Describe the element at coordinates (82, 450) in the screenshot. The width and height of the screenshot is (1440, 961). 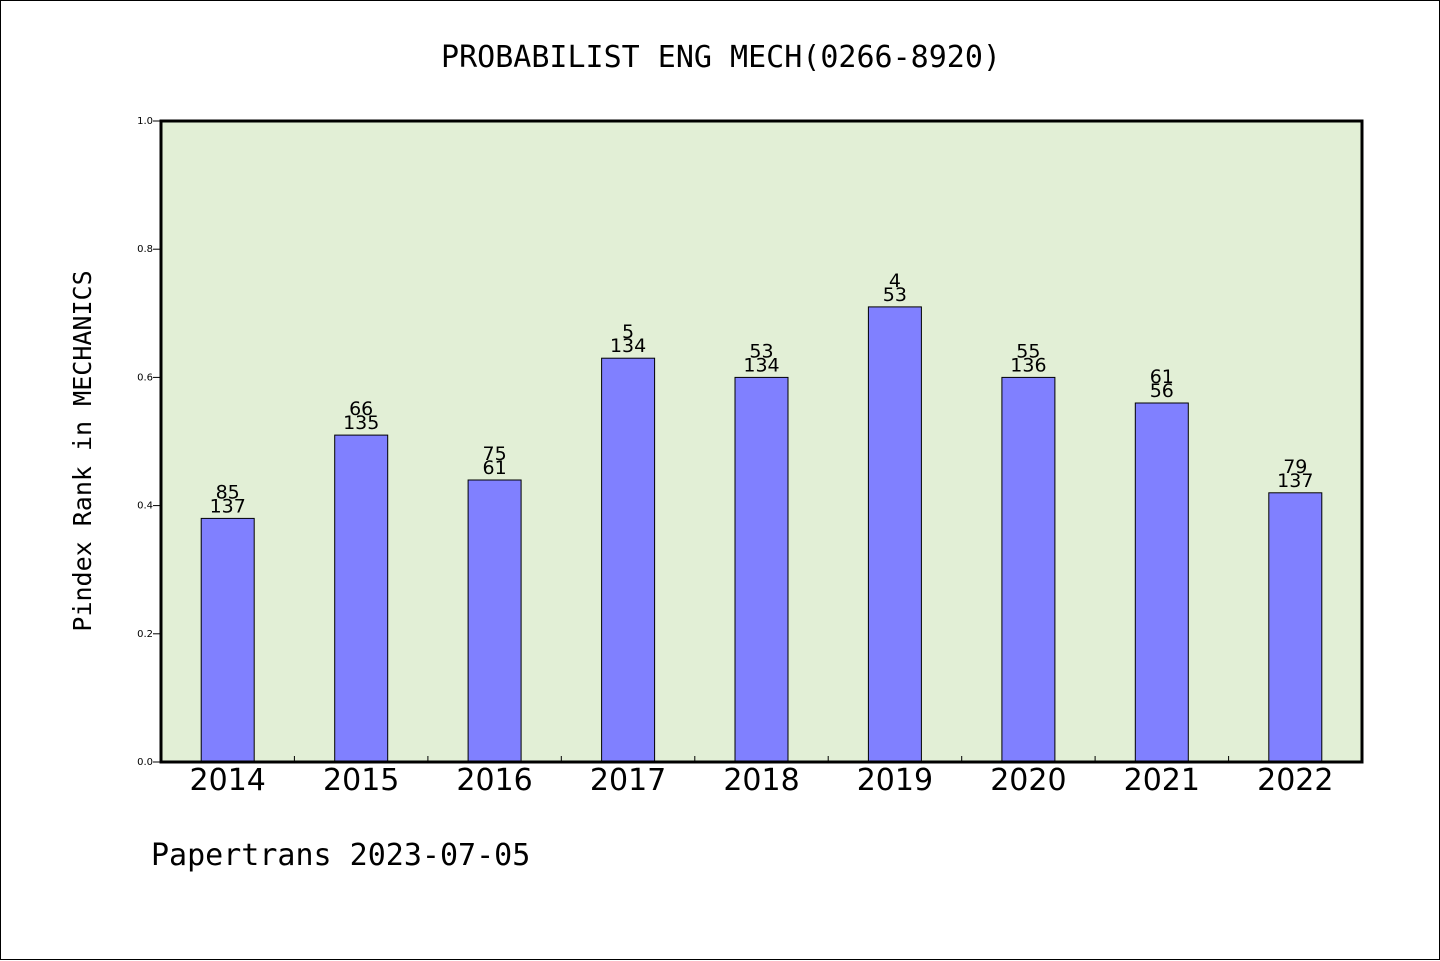
I see `y-axis-label: Pindex Rank in MECHANICS` at that location.